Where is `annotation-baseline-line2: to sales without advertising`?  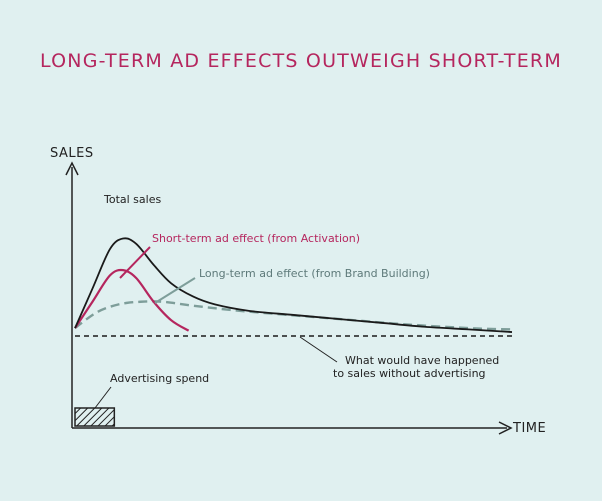 annotation-baseline-line2: to sales without advertising is located at coordinates (409, 373).